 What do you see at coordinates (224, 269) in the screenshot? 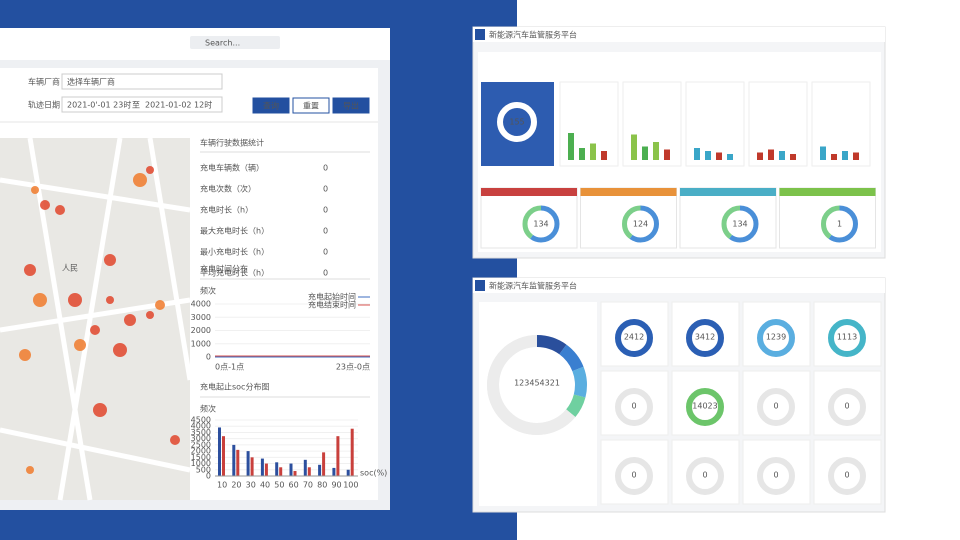
I see `chart-title: 充电时间分布` at bounding box center [224, 269].